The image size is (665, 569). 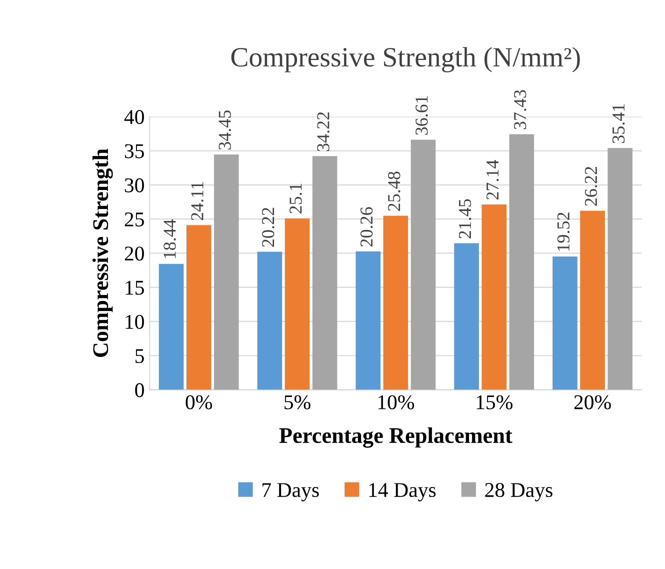 What do you see at coordinates (134, 151) in the screenshot?
I see `y-tick-label: 35` at bounding box center [134, 151].